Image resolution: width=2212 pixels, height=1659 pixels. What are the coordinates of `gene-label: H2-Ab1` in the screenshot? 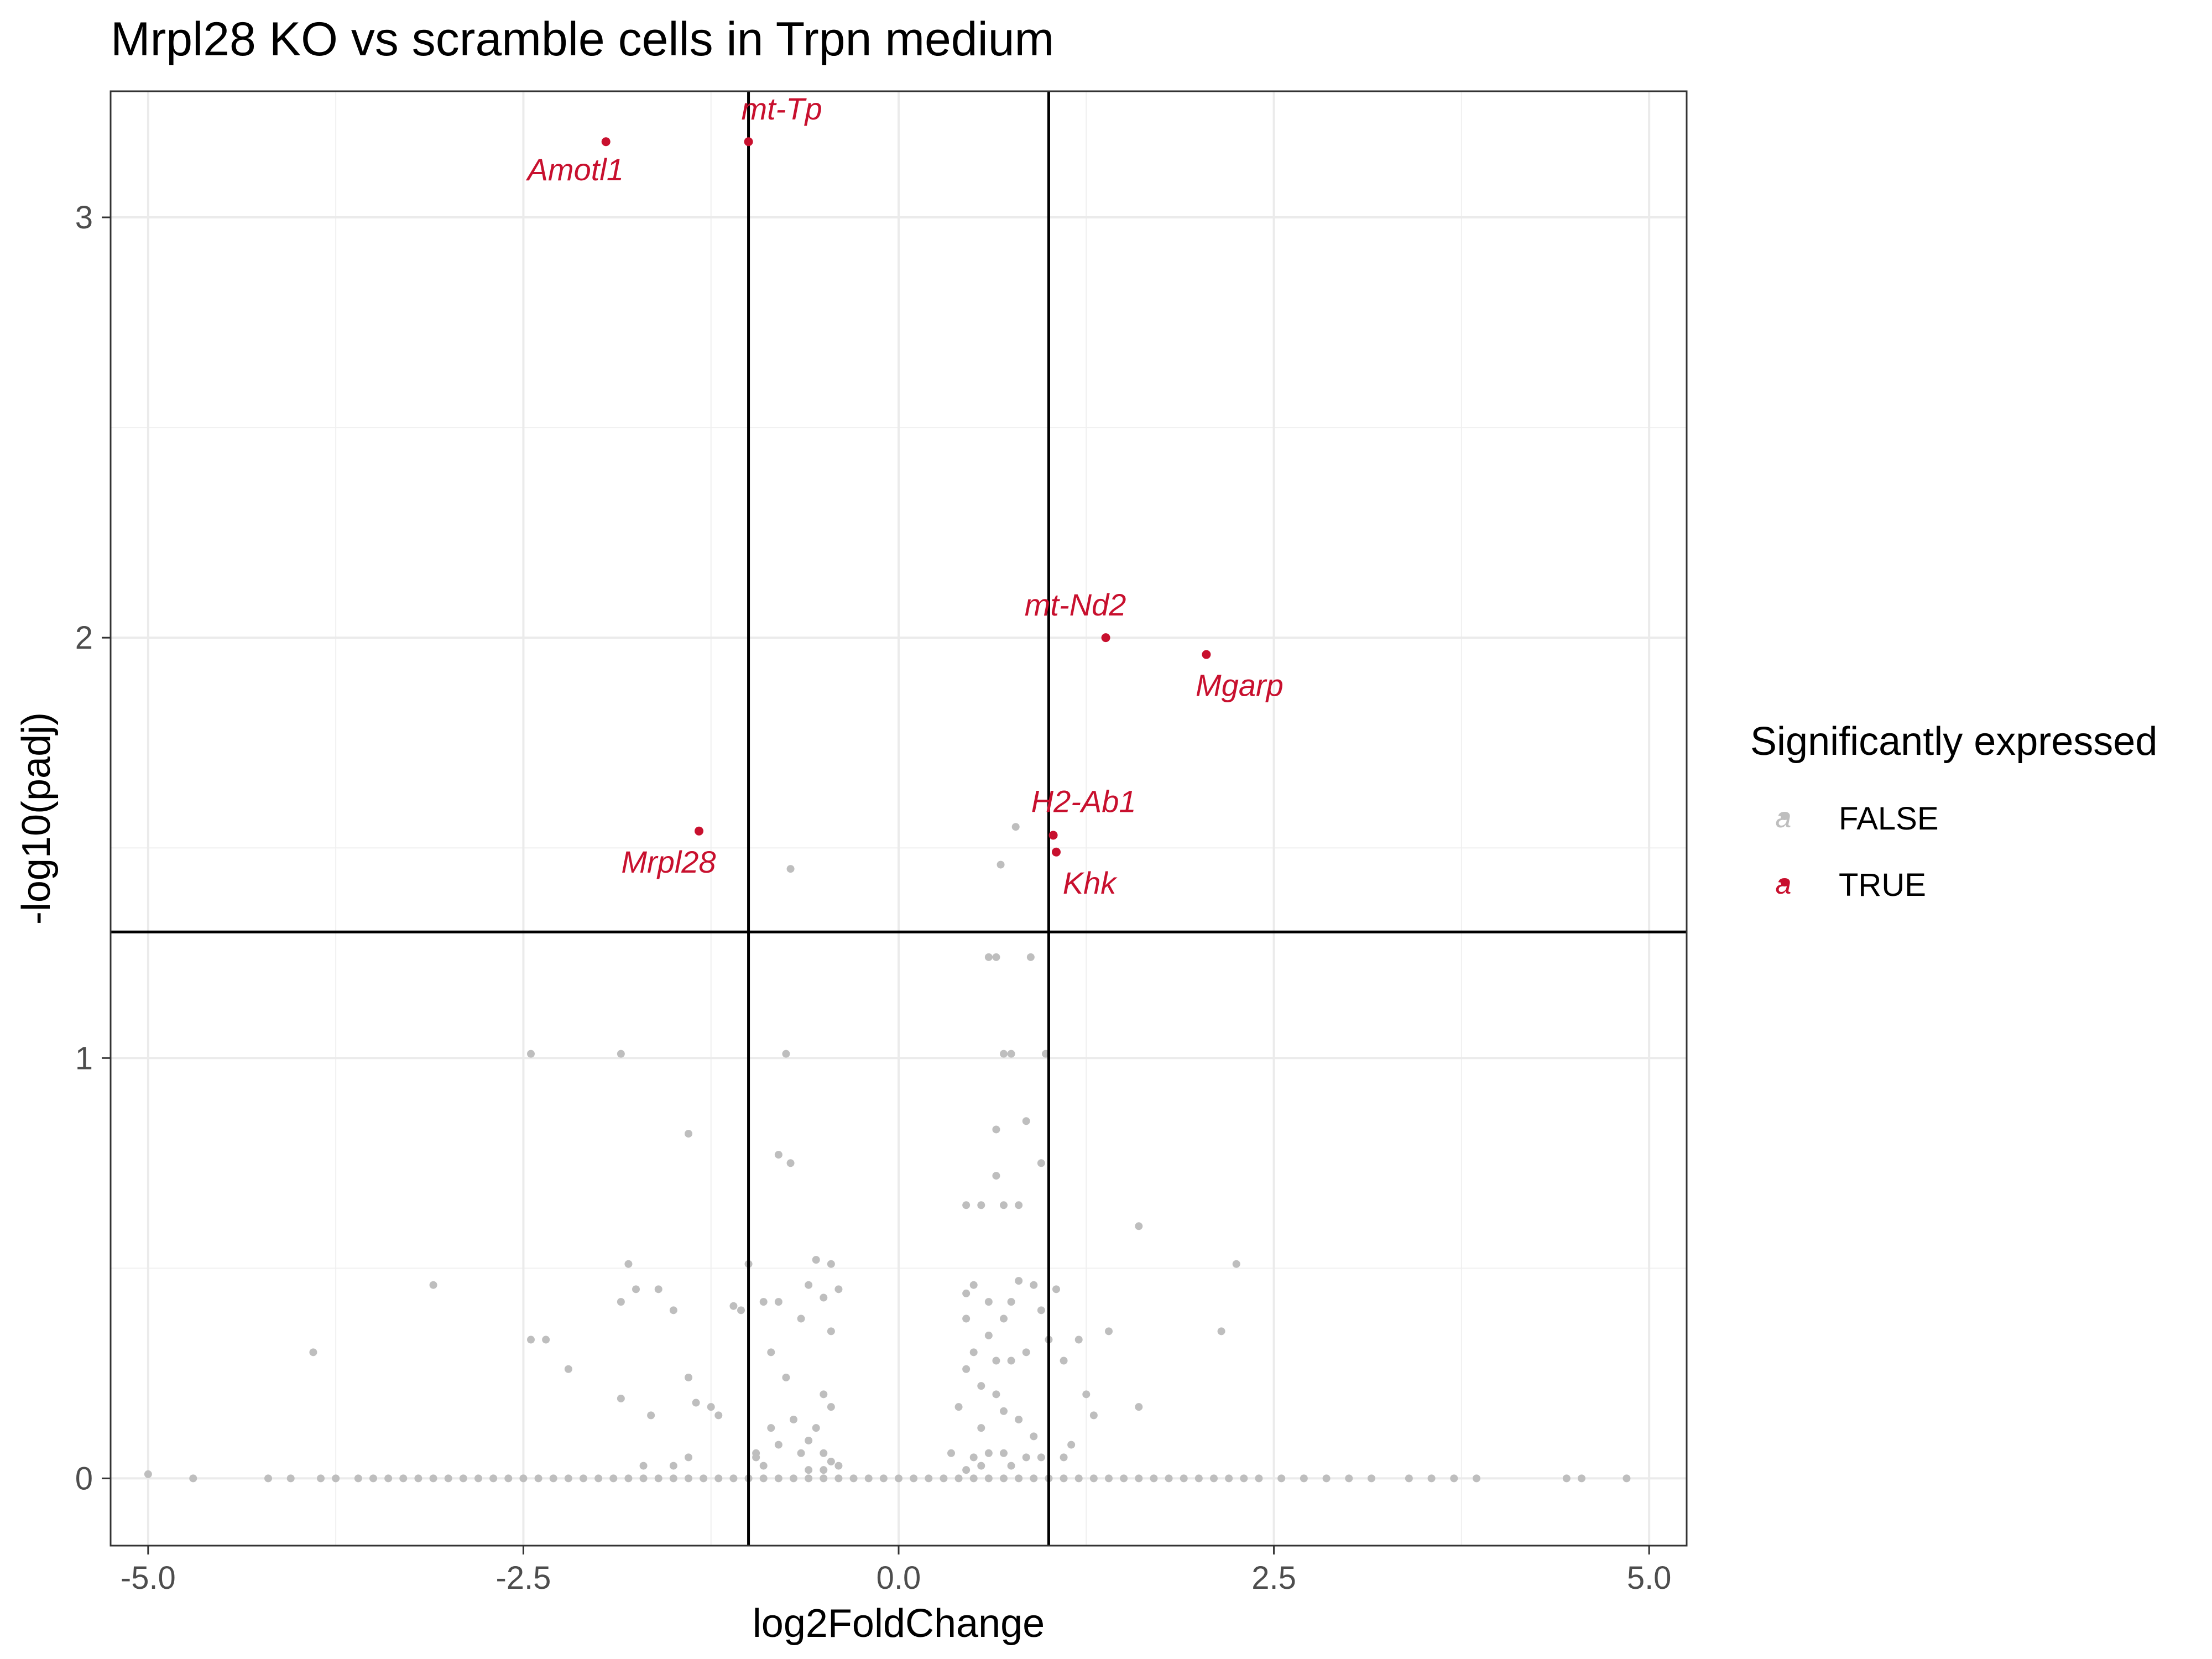 It's located at (1084, 801).